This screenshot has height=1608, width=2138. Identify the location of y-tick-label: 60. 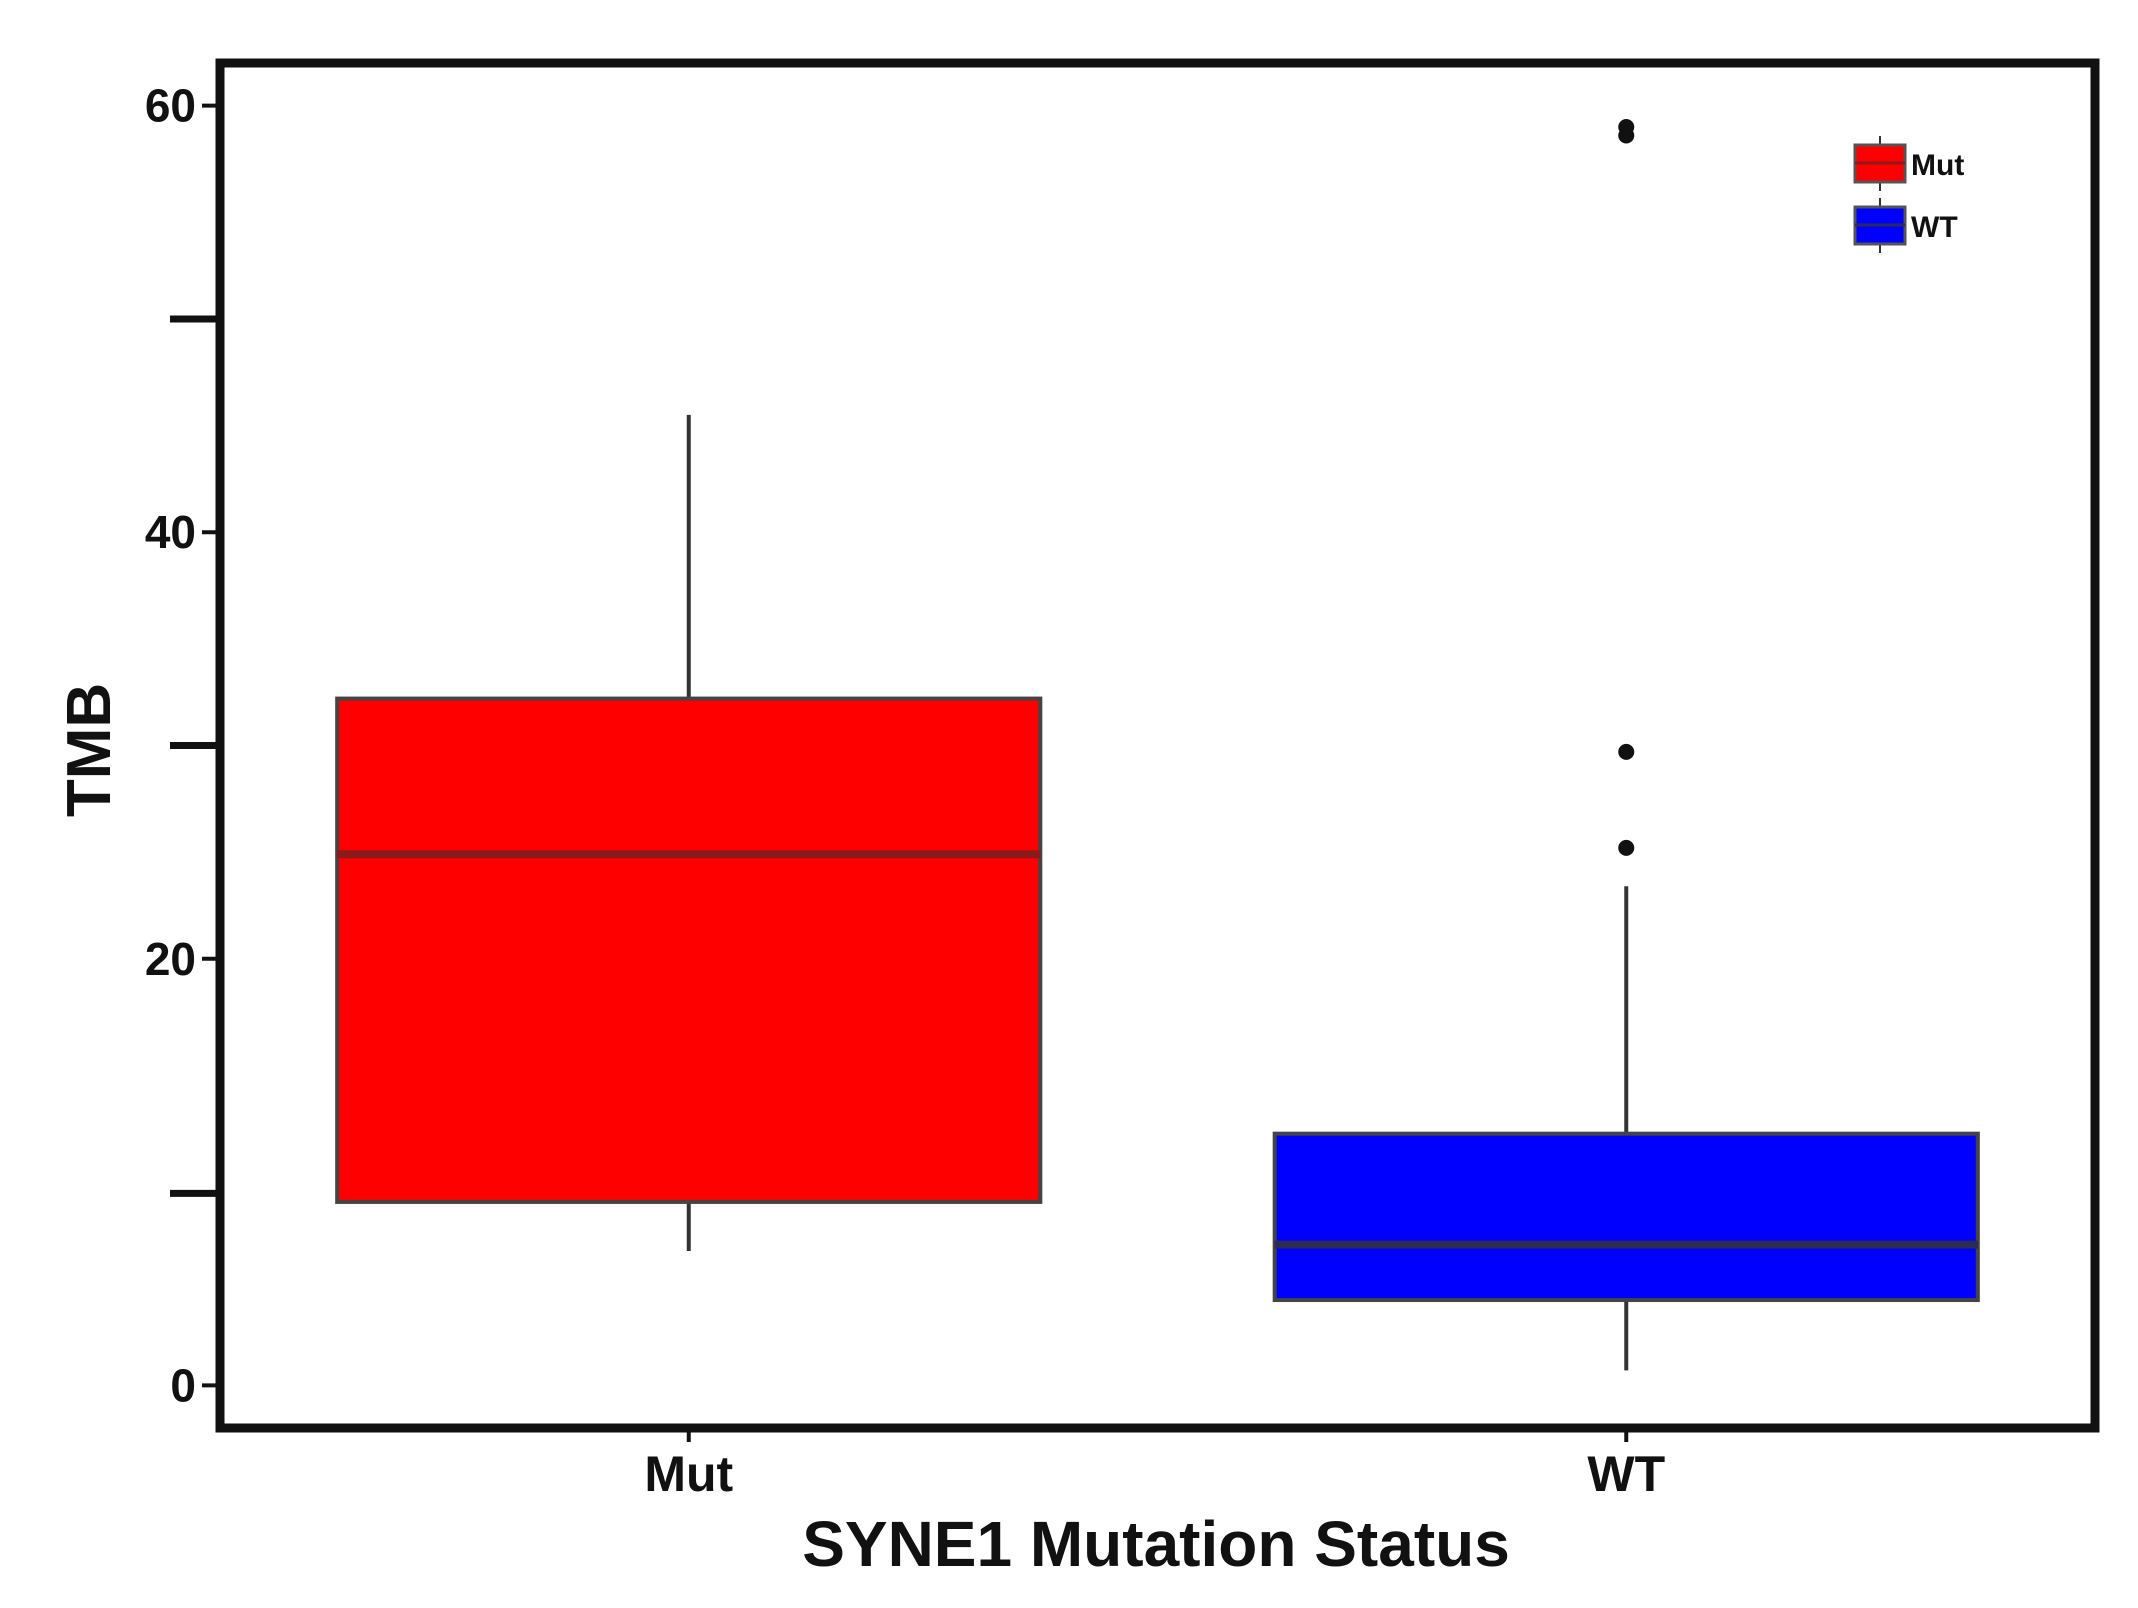
(170, 106).